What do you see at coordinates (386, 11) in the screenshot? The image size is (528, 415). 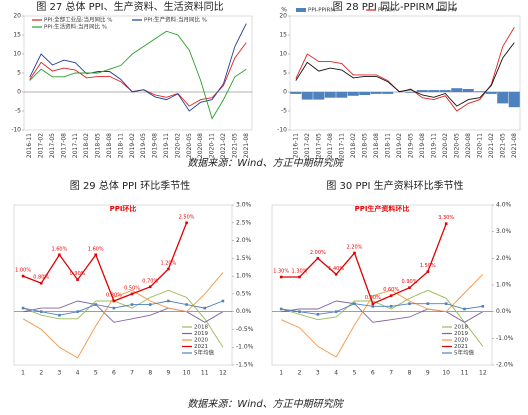 I see `legend-label: PPIRM` at bounding box center [386, 11].